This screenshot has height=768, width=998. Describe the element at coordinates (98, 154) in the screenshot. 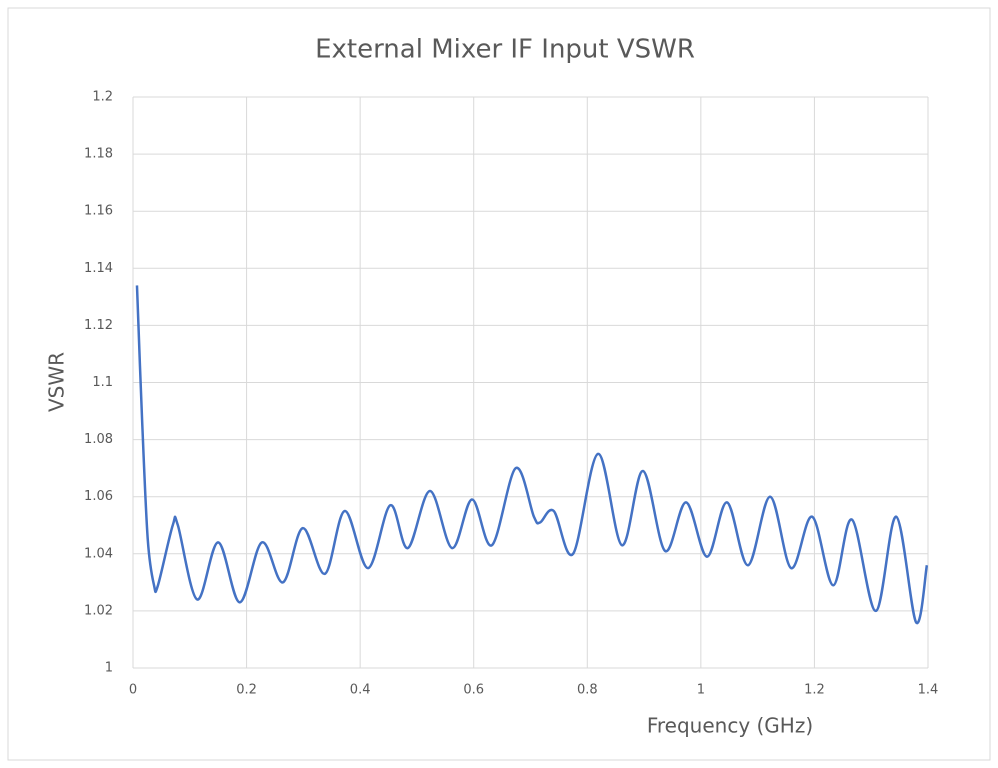

I see `y-tick-label: 1.18` at that location.